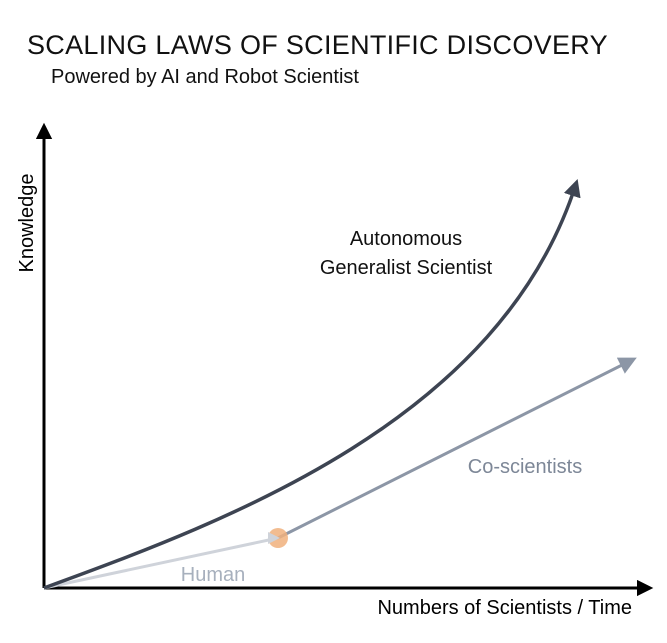 The width and height of the screenshot is (667, 643). What do you see at coordinates (27, 223) in the screenshot?
I see `y-axis-label: Knowledge` at bounding box center [27, 223].